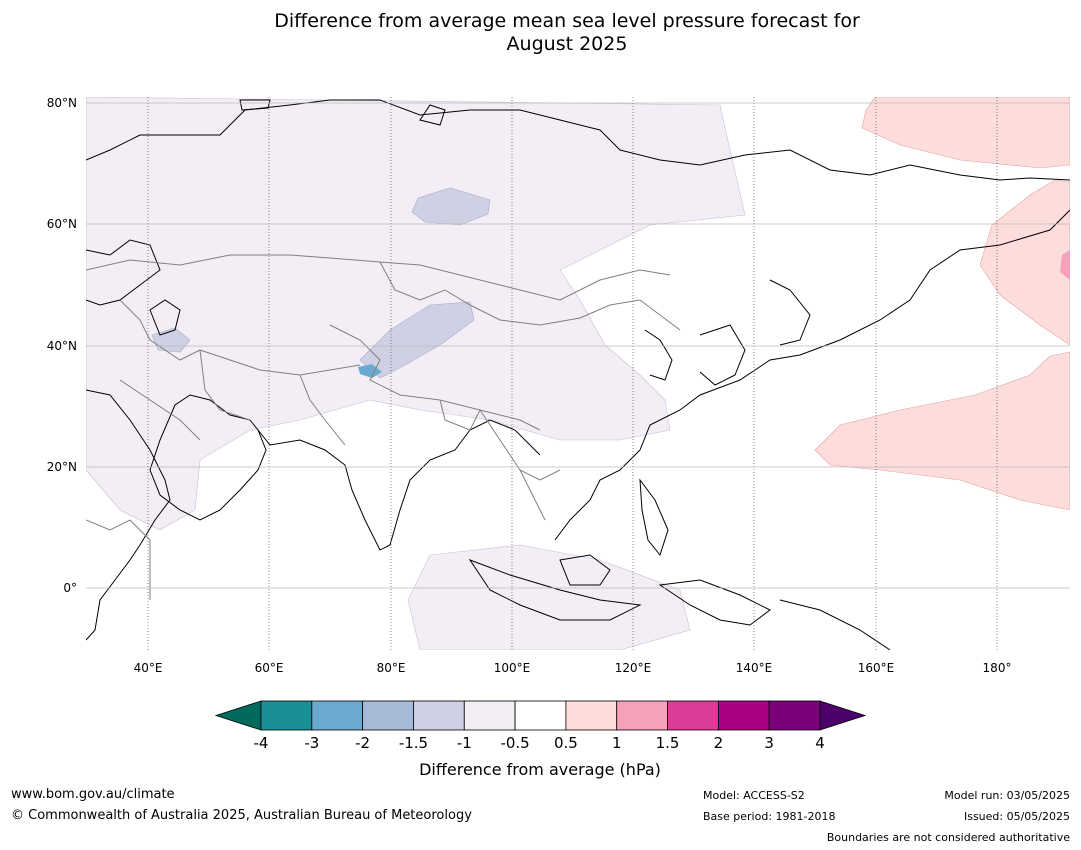 The width and height of the screenshot is (1081, 850). Describe the element at coordinates (451, 206) in the screenshot. I see `anomaly-siberia-negative` at that location.